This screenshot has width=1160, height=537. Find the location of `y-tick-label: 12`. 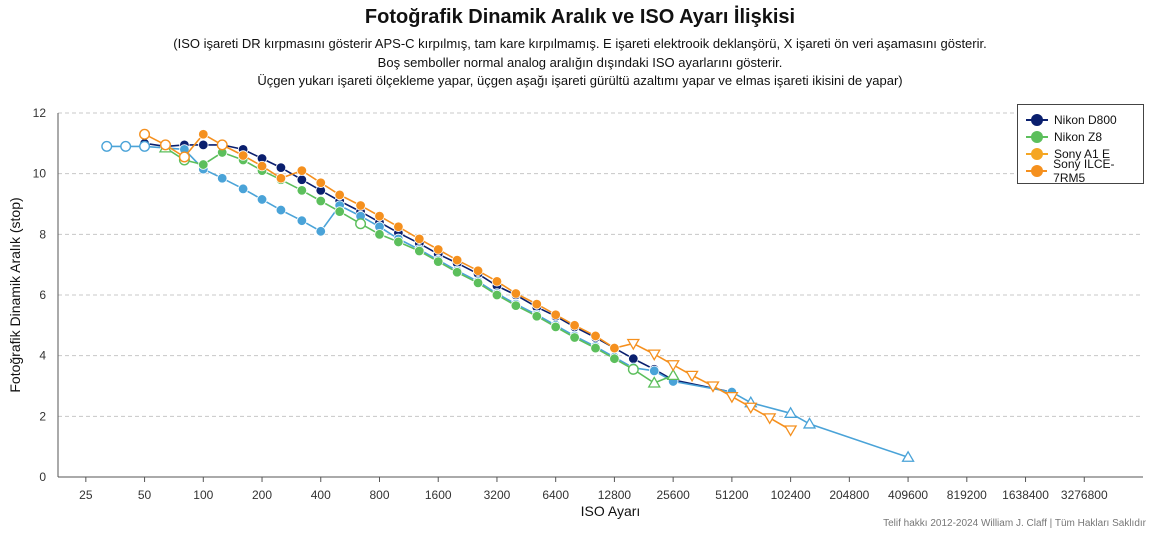

y-tick-label: 12 is located at coordinates (40, 113).